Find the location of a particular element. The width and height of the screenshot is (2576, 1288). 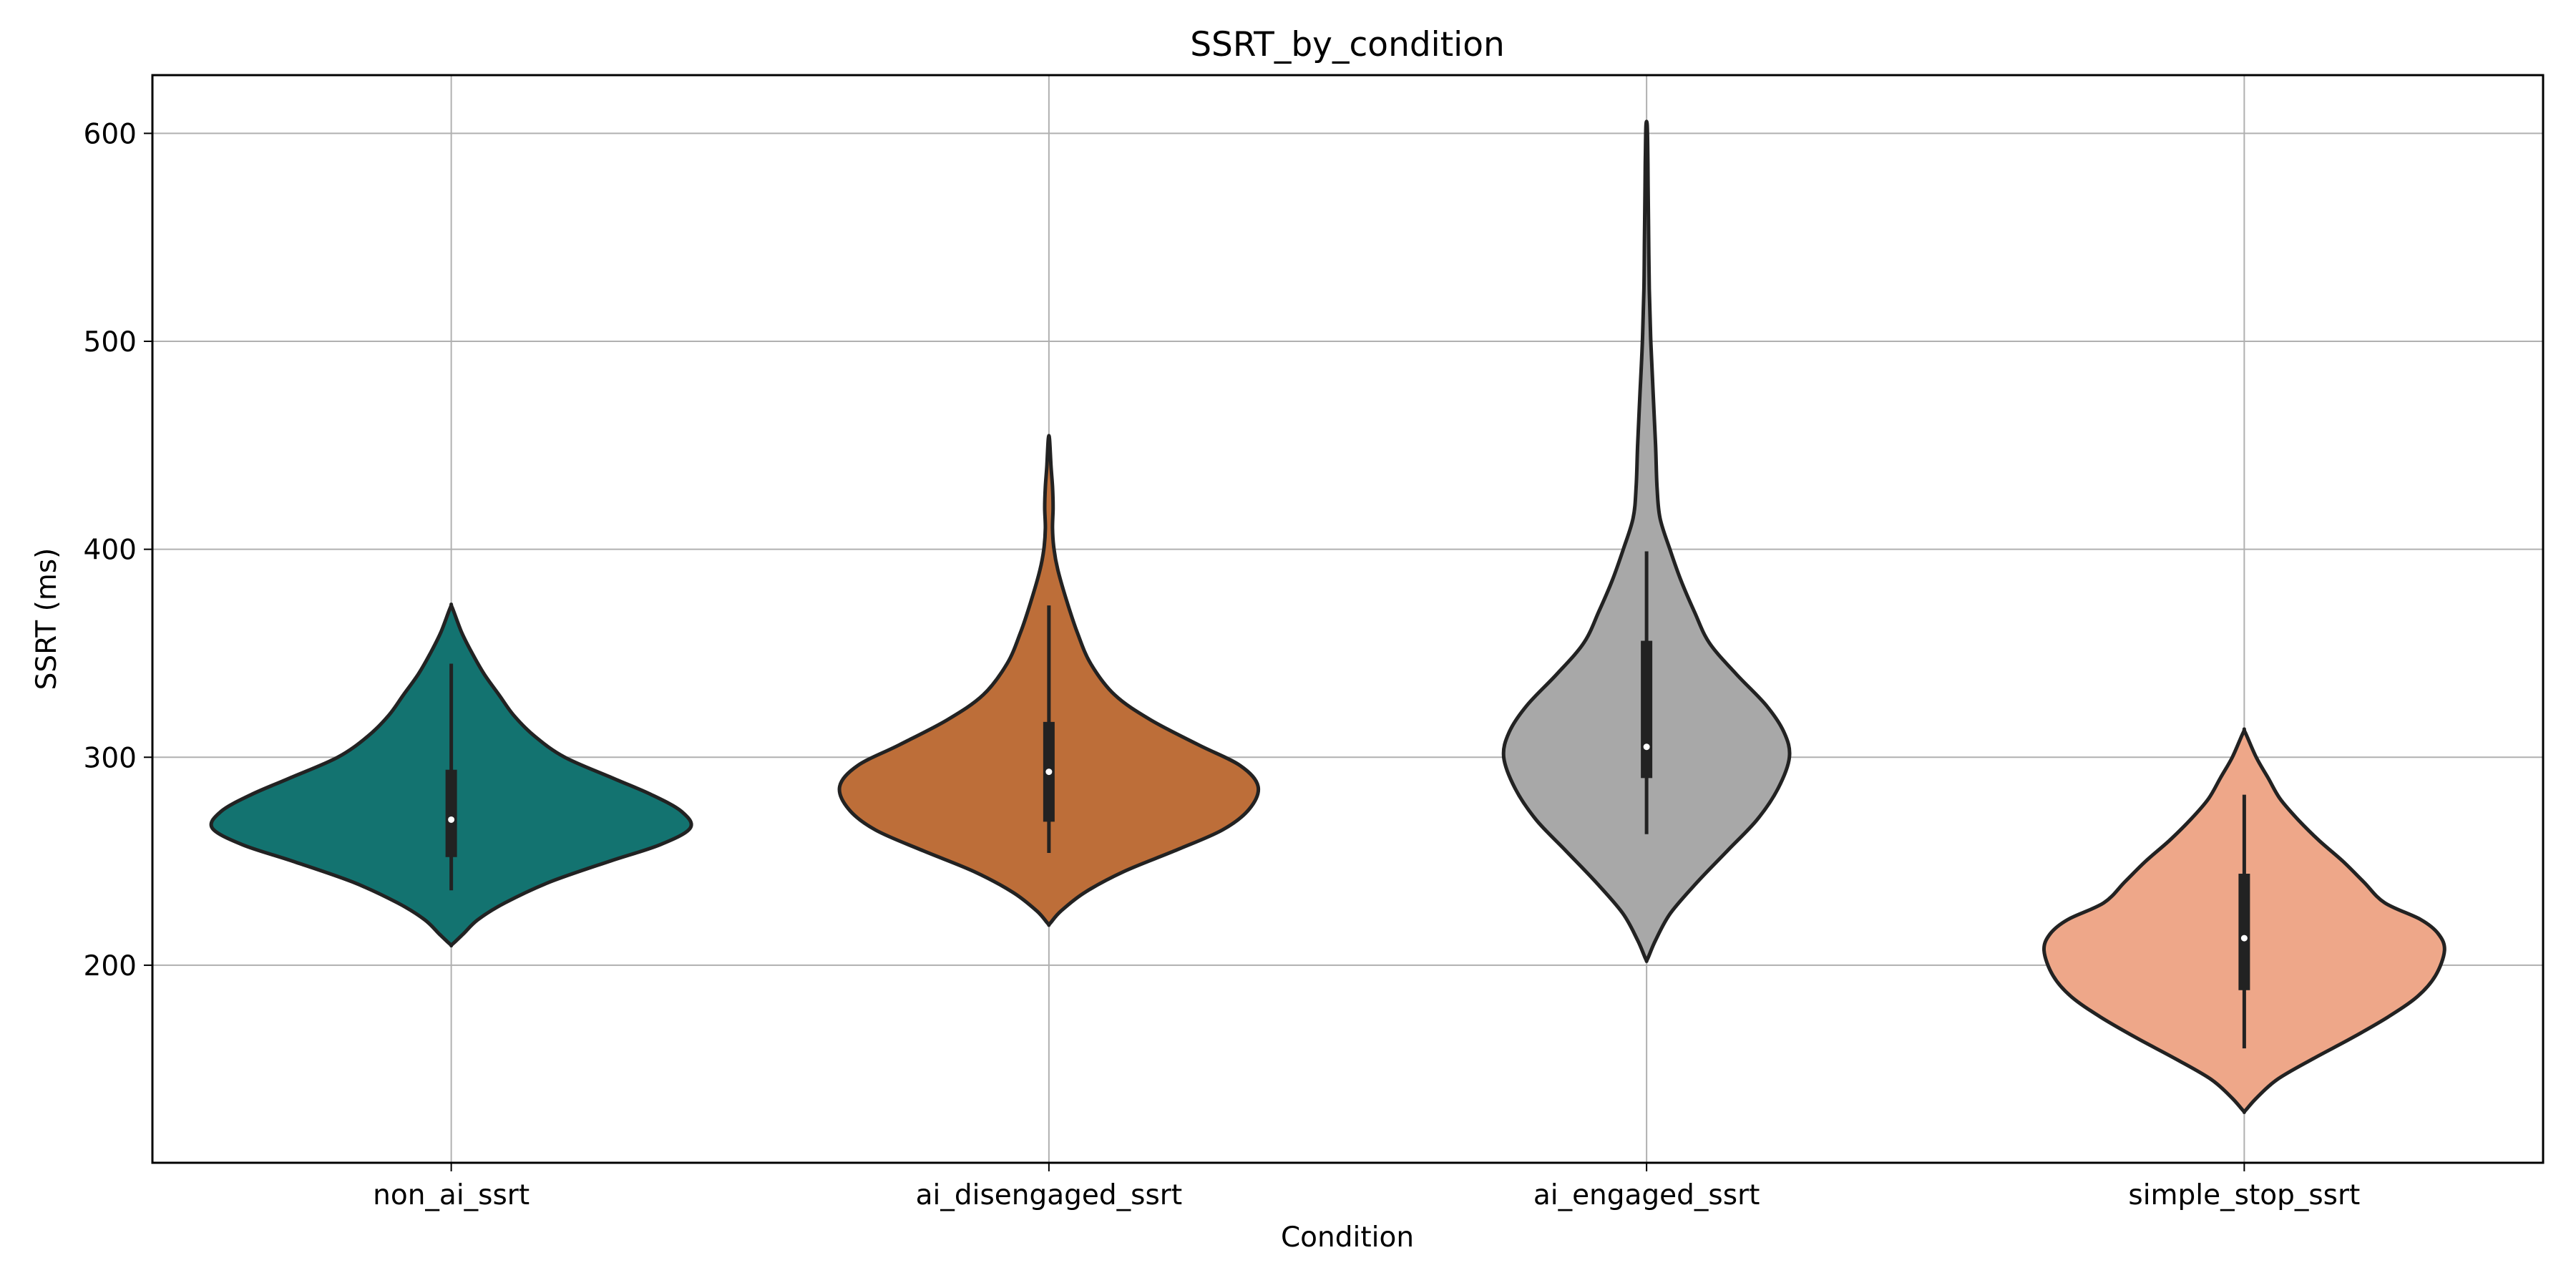

iqr-box-ai_engaged_ssrt is located at coordinates (1647, 709).